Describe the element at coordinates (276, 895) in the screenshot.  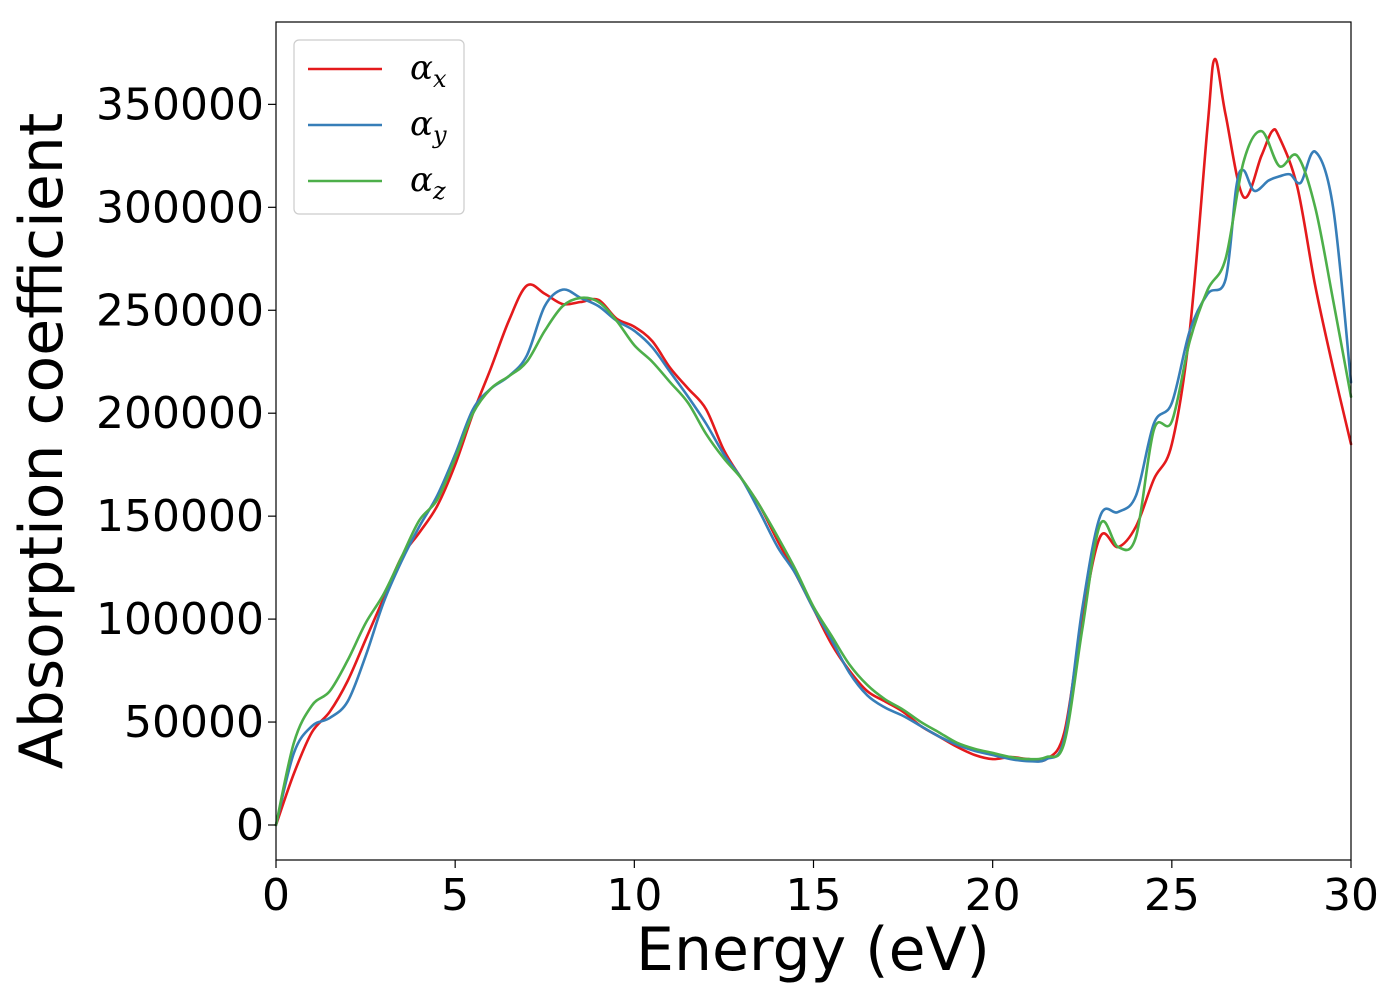
I see `x-tick-label: 0` at that location.